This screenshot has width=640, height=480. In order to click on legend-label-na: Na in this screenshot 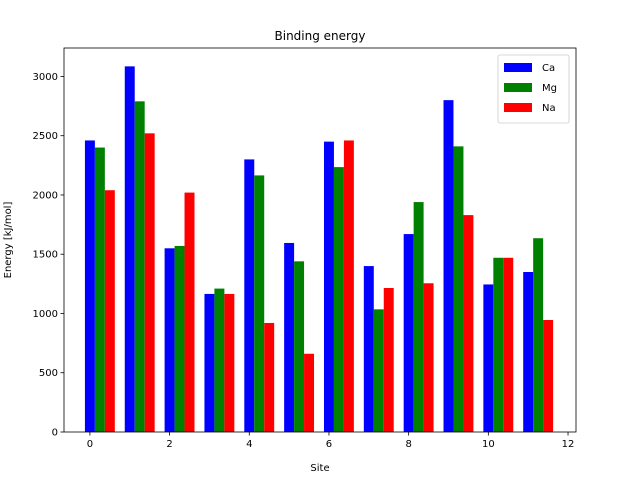, I will do `click(549, 108)`.